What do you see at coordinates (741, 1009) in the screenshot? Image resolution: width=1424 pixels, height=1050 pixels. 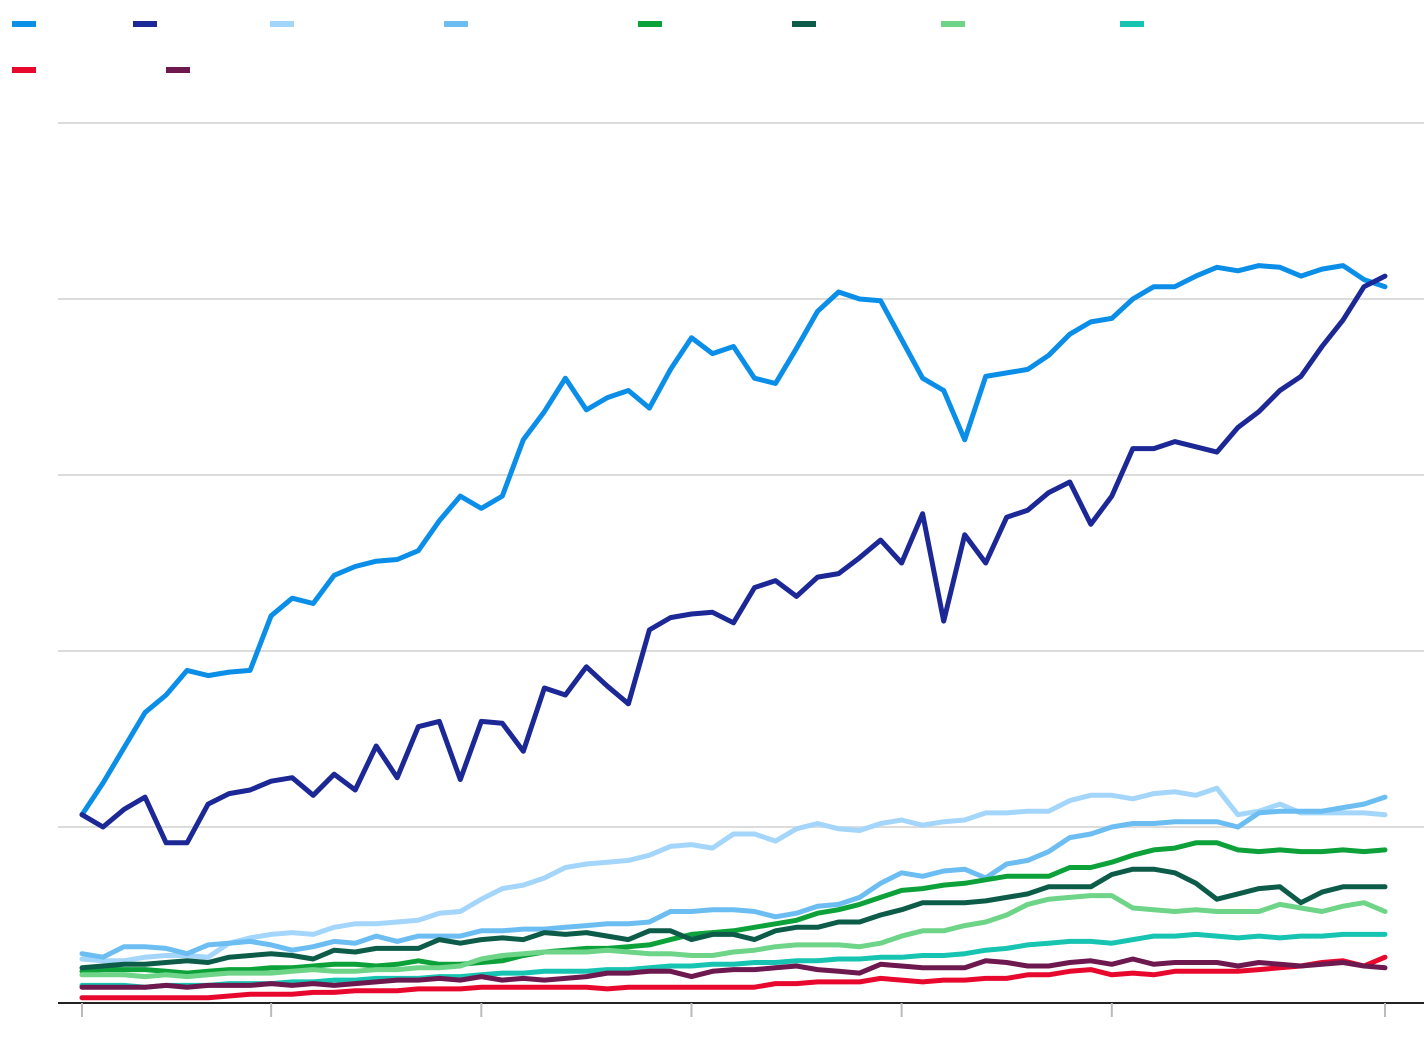 I see `x-axis` at bounding box center [741, 1009].